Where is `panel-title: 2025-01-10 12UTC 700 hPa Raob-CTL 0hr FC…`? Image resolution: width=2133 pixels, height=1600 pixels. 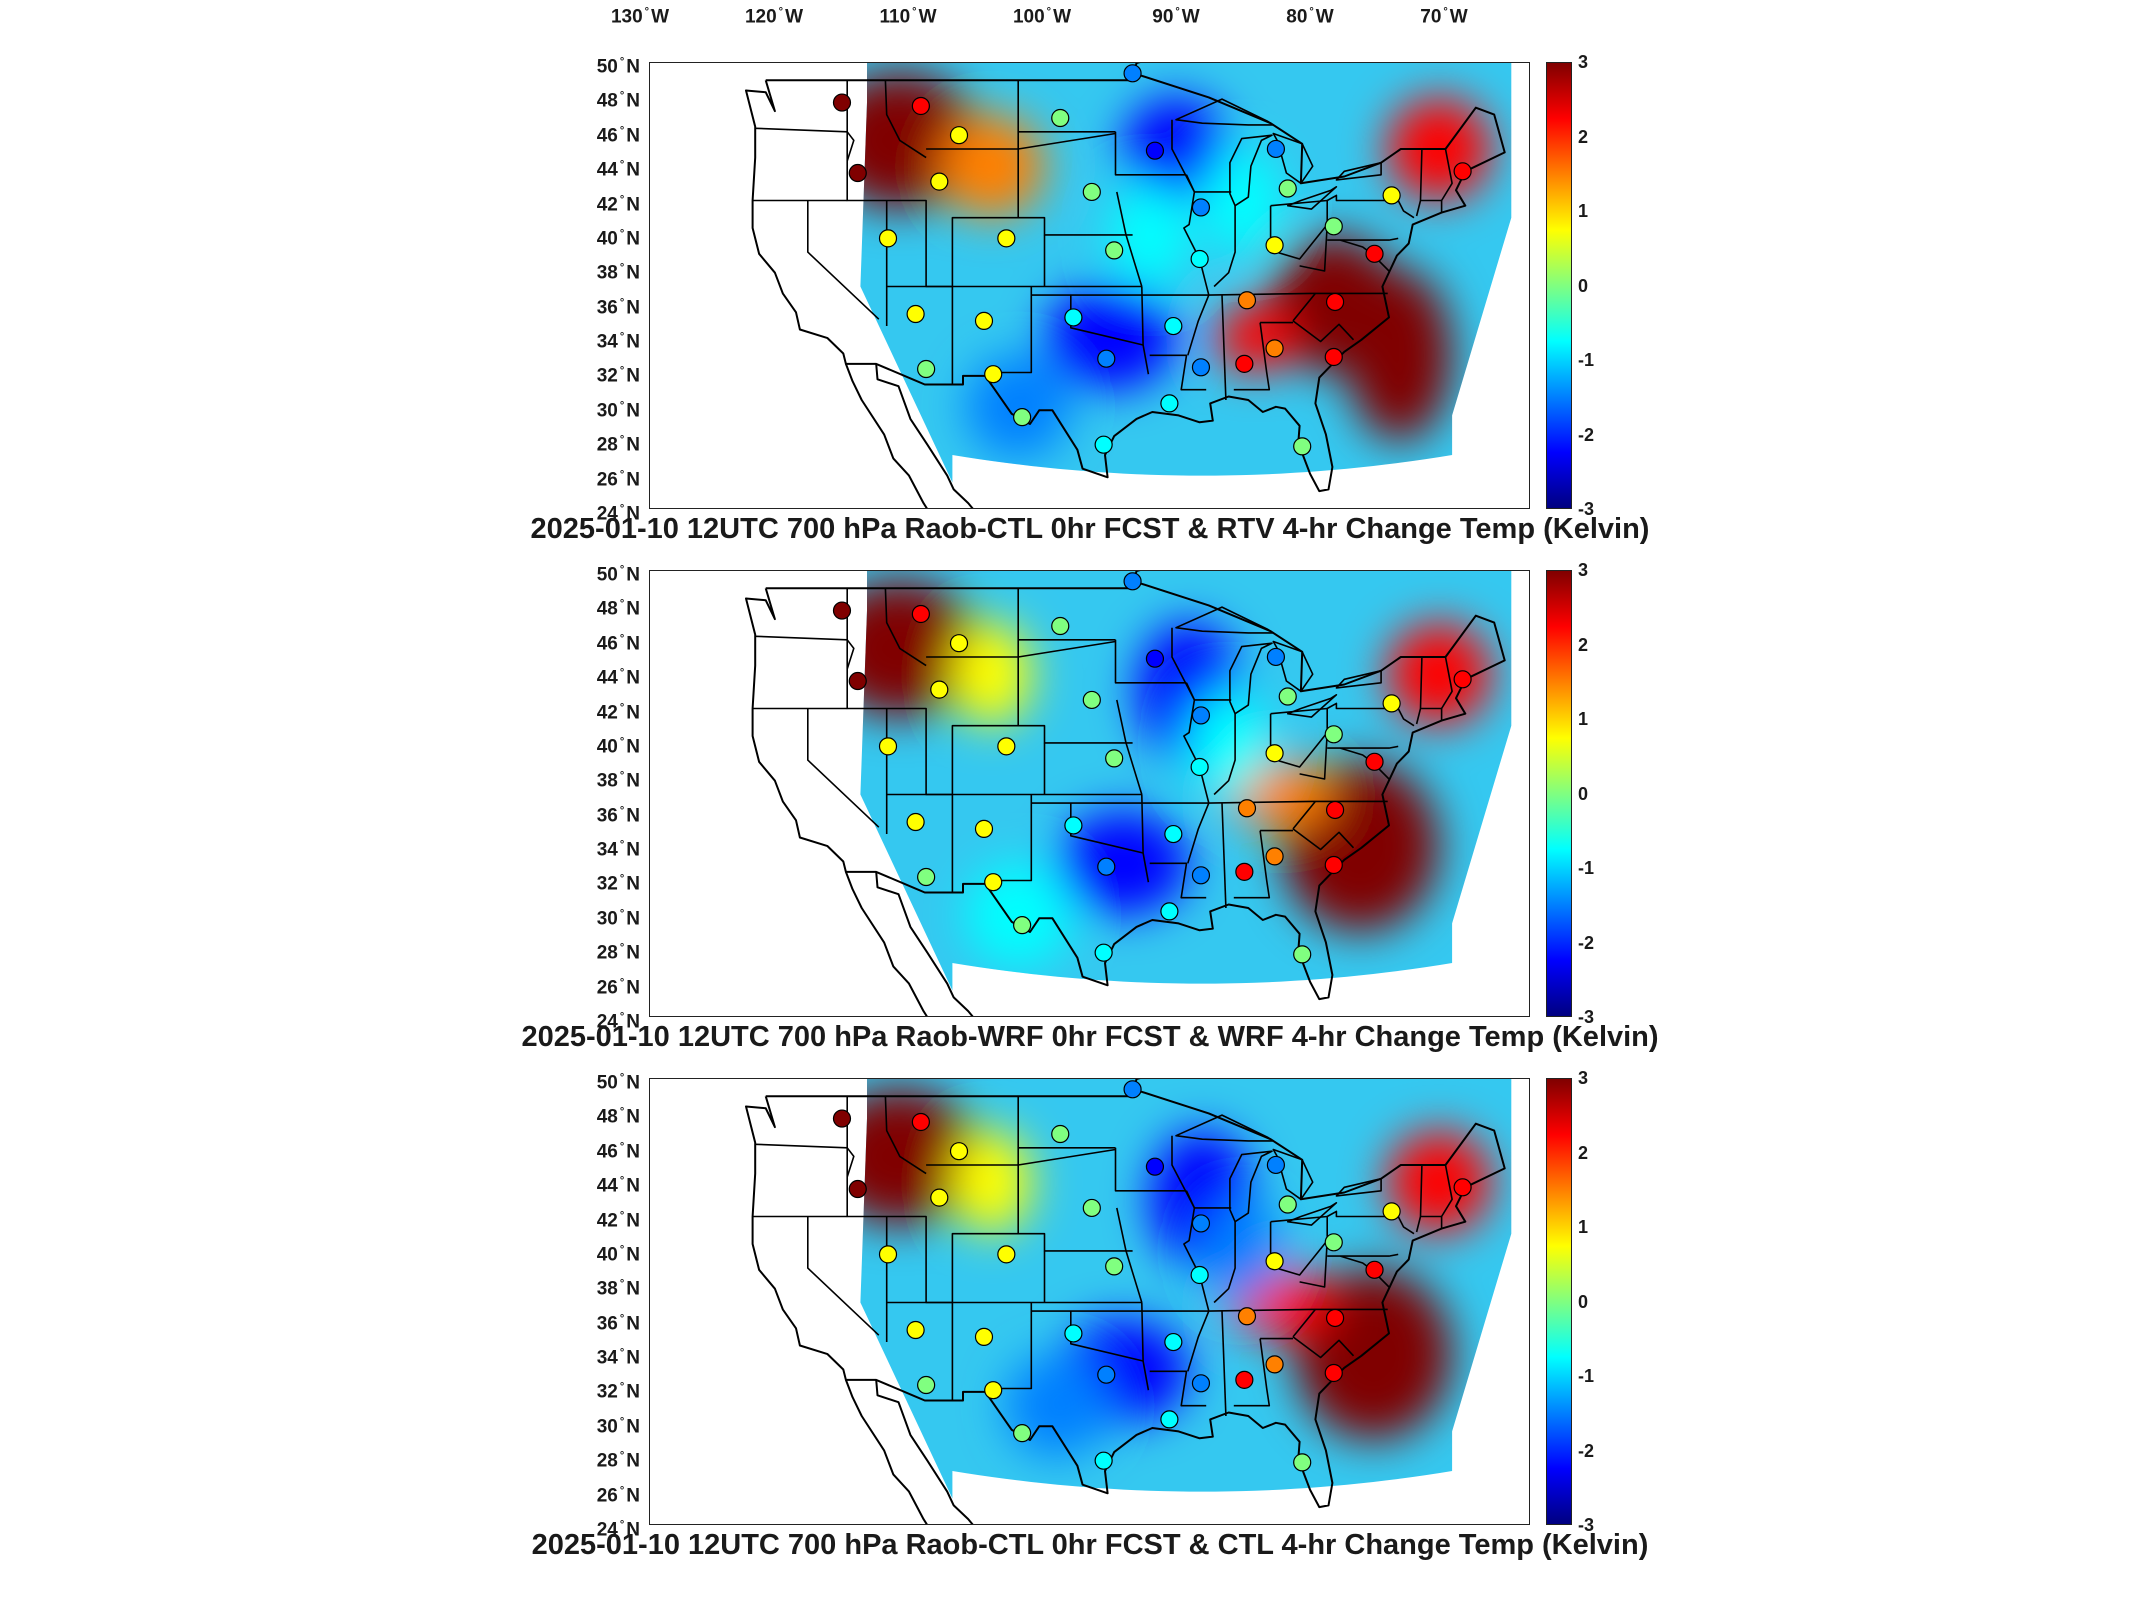
panel-title: 2025-01-10 12UTC 700 hPa Raob-CTL 0hr FC… is located at coordinates (1090, 1545).